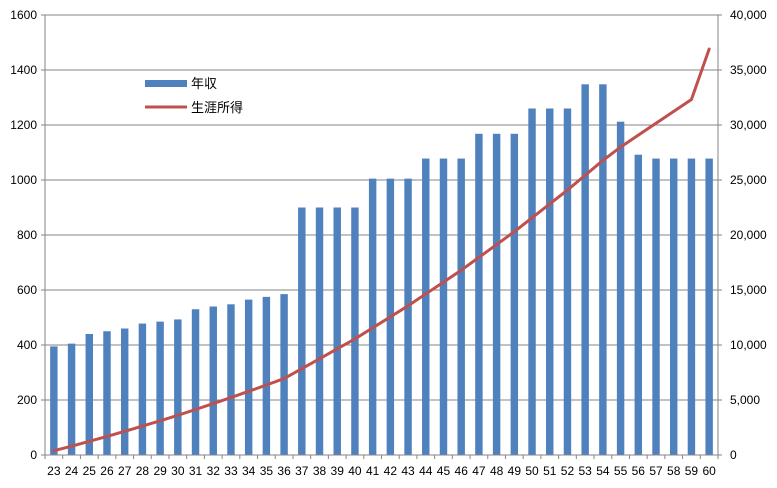  I want to click on x-tick-label: 32, so click(214, 471).